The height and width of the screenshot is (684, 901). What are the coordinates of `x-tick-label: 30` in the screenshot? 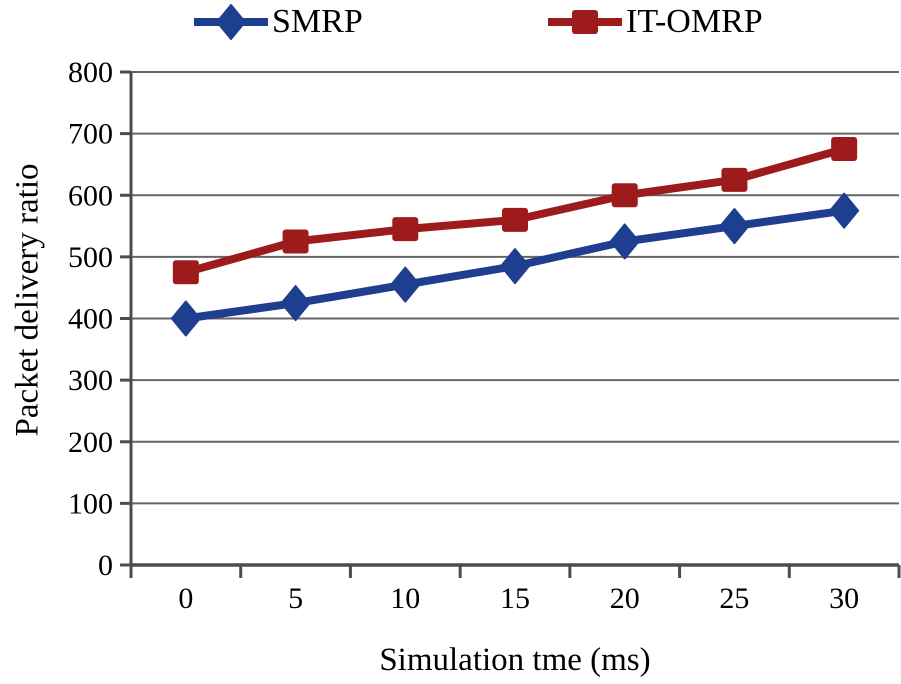 It's located at (844, 598).